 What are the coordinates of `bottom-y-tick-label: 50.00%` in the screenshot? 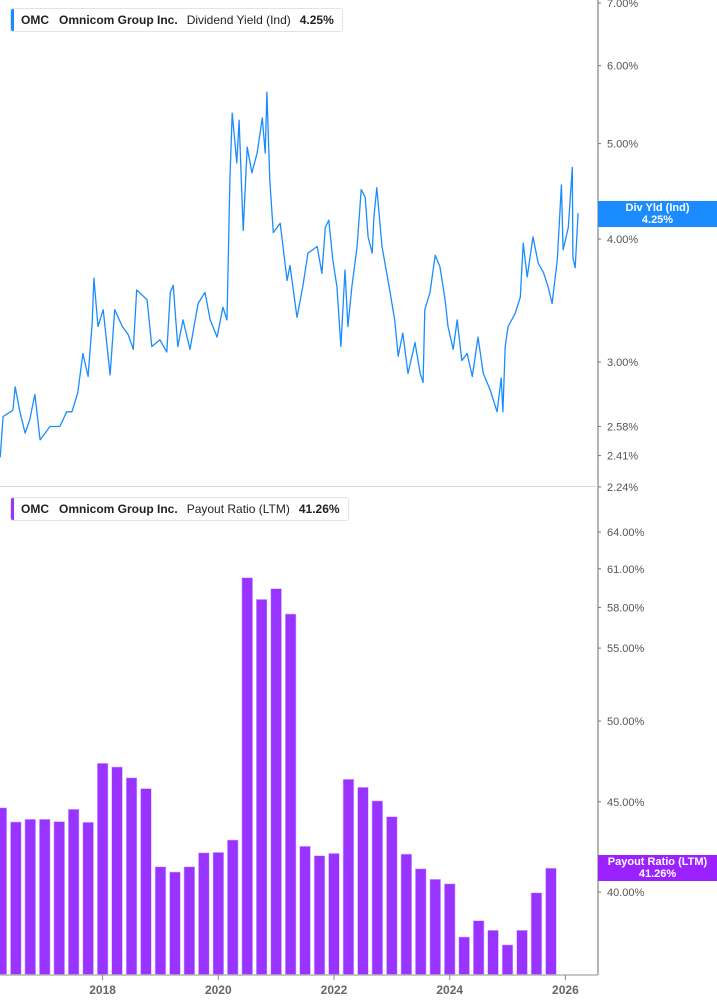 It's located at (626, 722).